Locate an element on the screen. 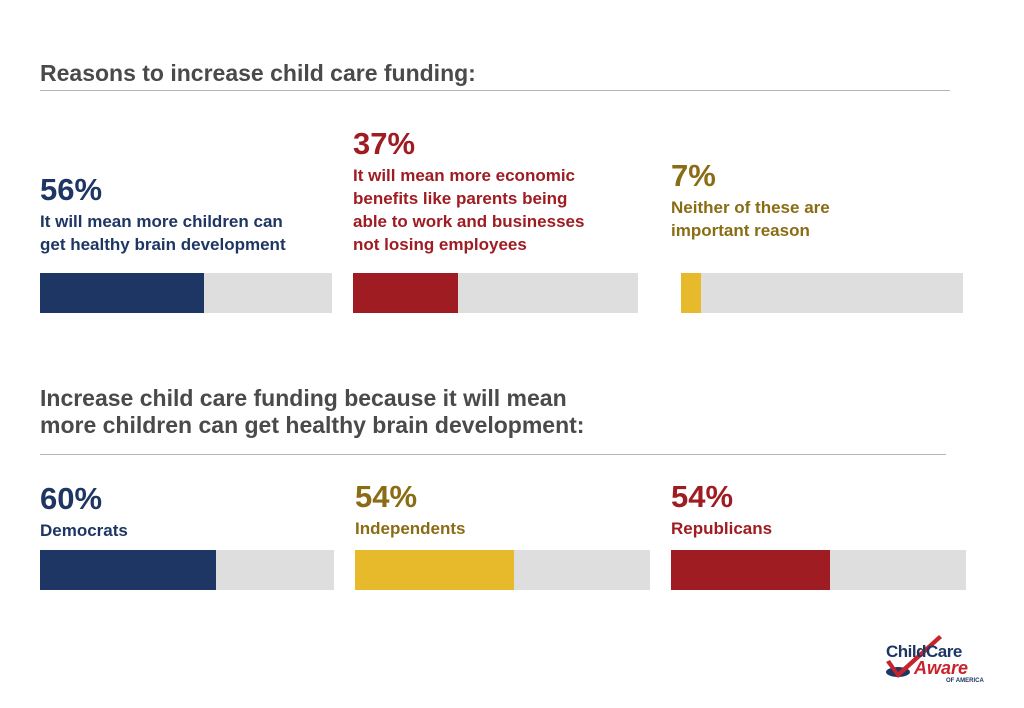 This screenshot has height=708, width=1024. category-label: Democrats is located at coordinates (84, 530).